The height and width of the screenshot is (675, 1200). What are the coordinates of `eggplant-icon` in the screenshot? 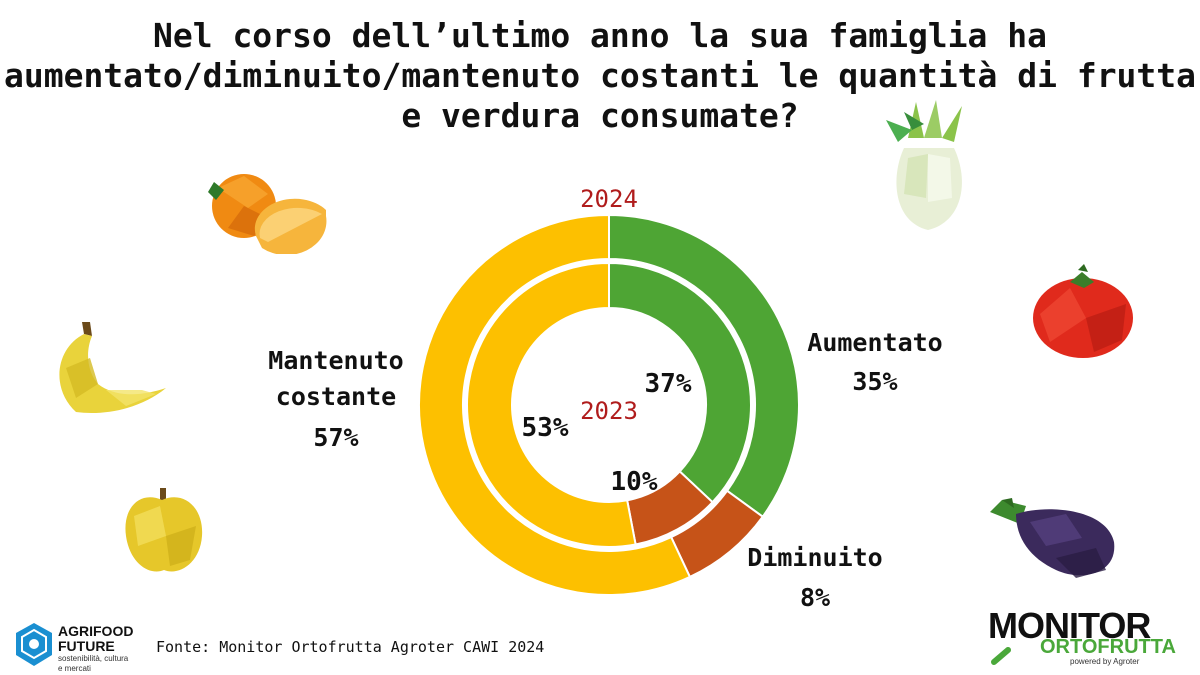 It's located at (1052, 538).